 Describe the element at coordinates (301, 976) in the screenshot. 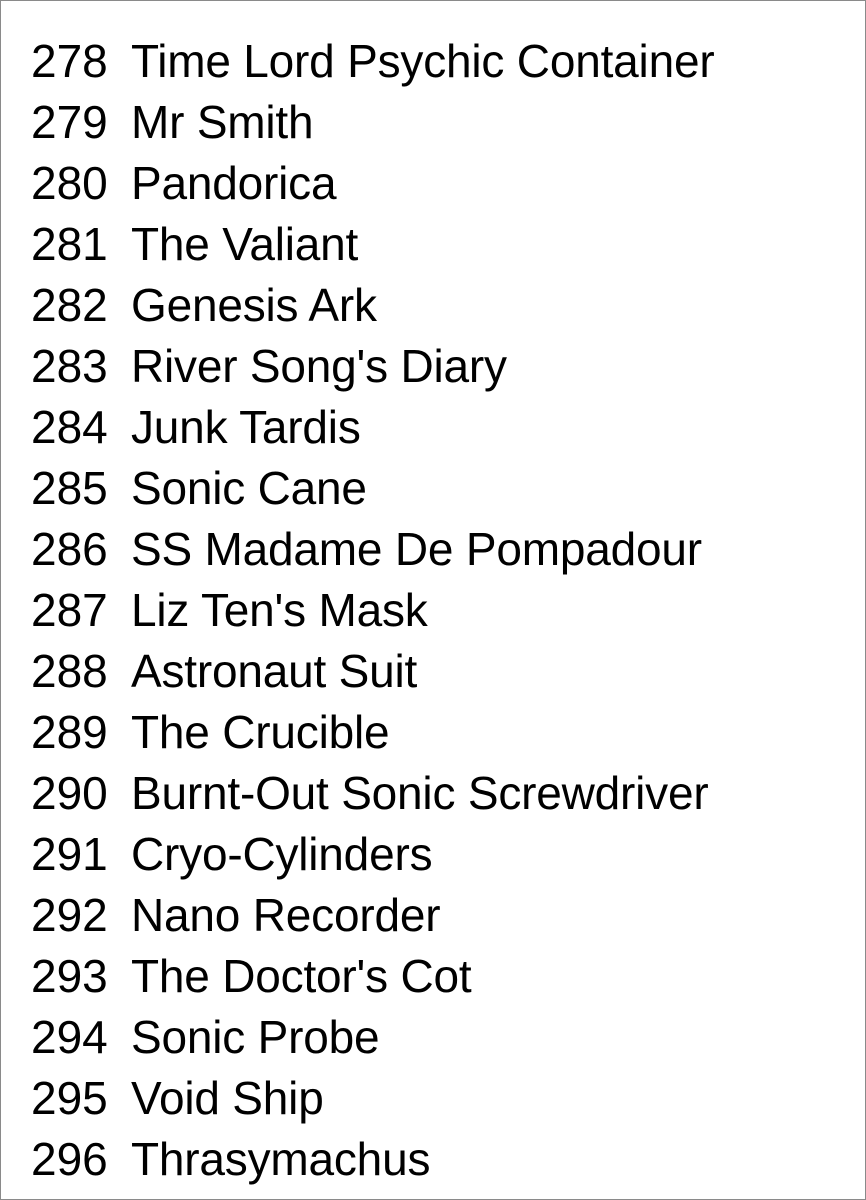

I see `list-item-label: The Doctor's Cot` at that location.